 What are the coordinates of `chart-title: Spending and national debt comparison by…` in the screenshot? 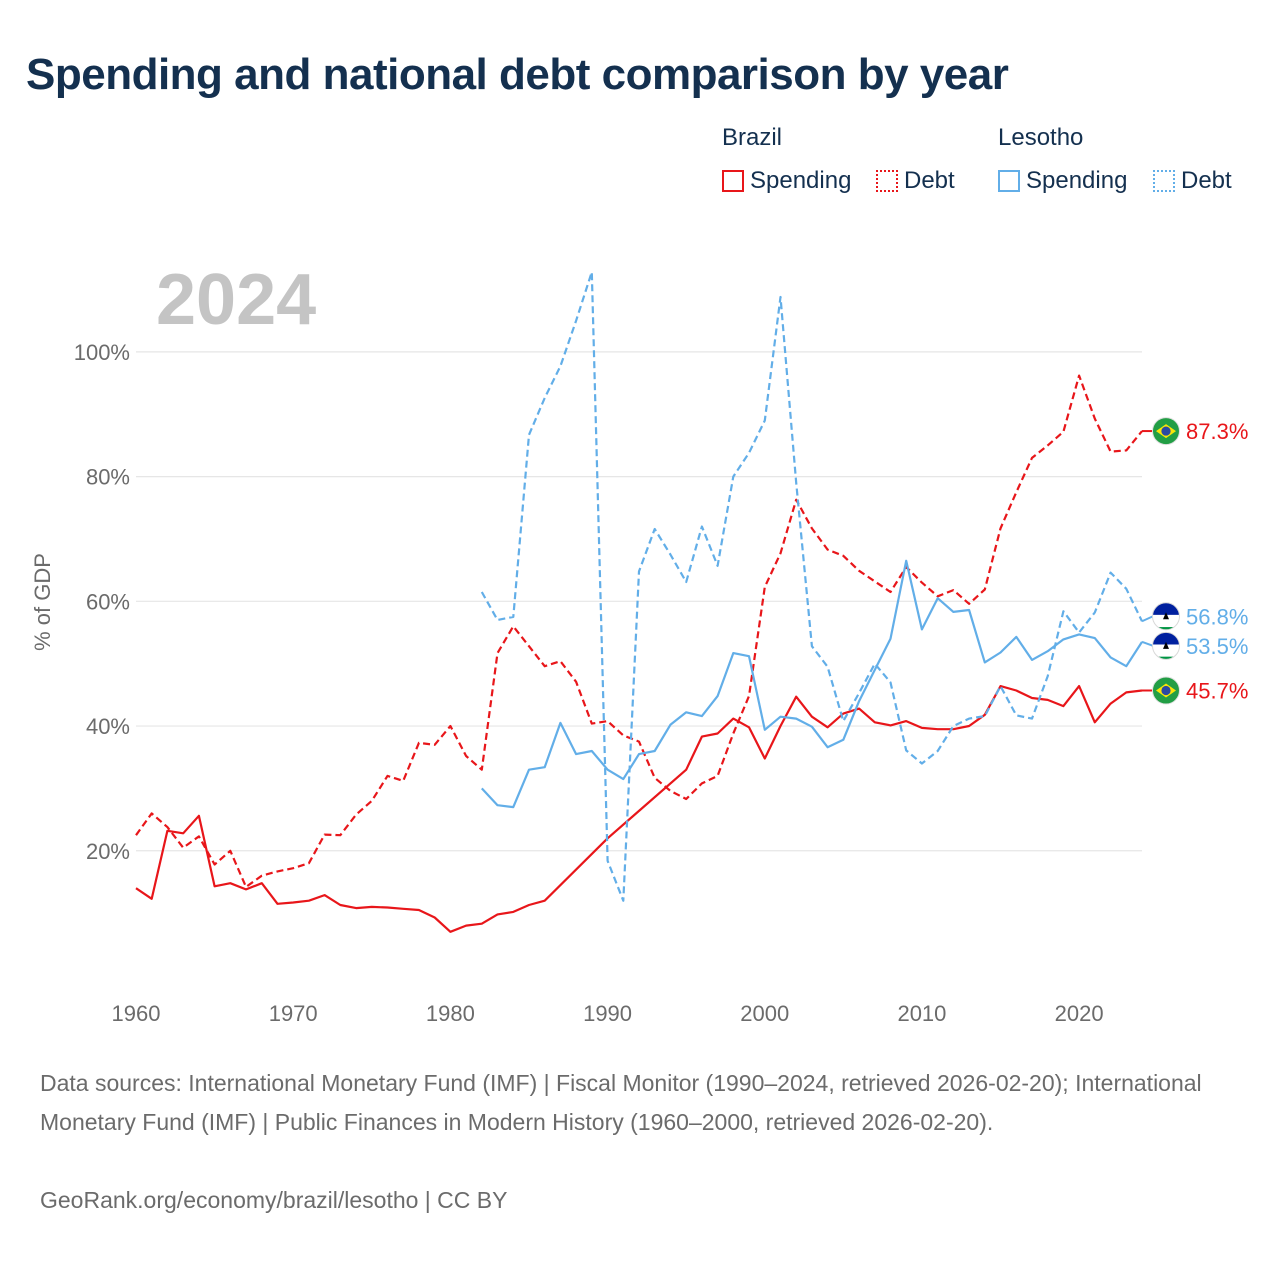 It's located at (517, 74).